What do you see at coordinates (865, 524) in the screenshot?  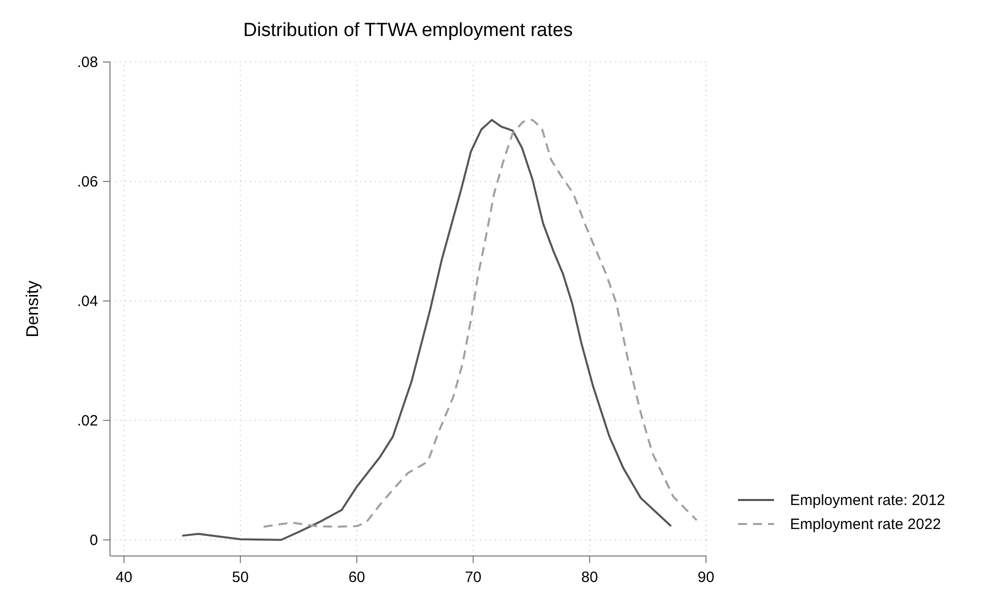 I see `legend-label: Employment rate 2022` at bounding box center [865, 524].